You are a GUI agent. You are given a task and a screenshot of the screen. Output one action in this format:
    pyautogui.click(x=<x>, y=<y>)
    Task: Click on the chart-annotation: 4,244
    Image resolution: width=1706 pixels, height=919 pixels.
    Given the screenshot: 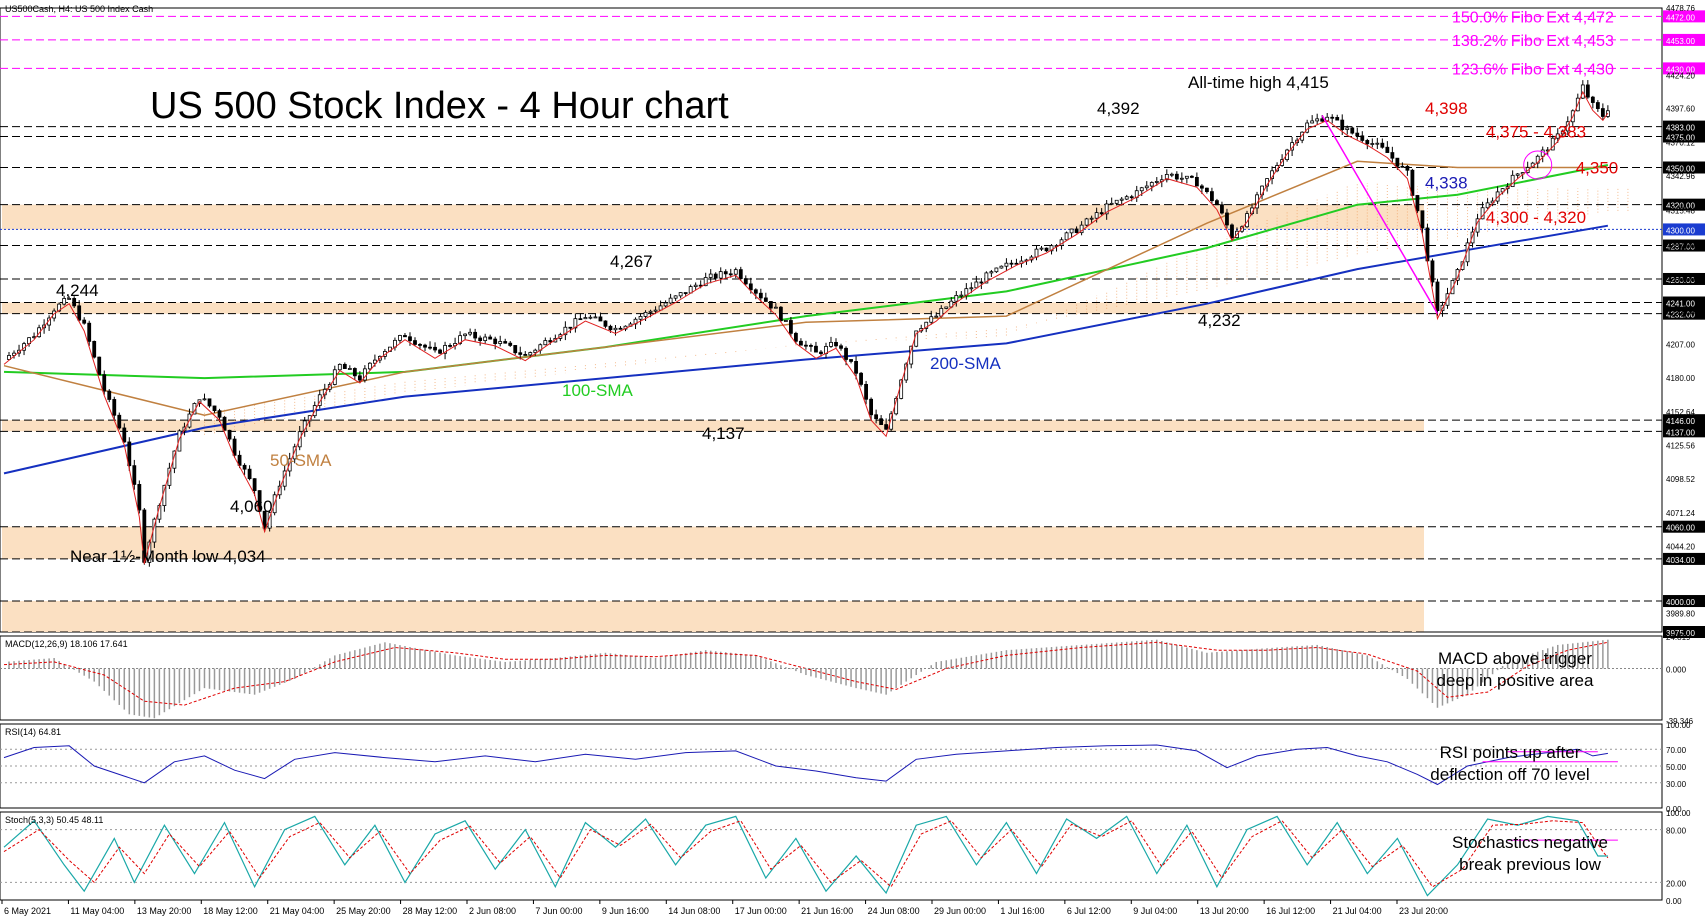 What is the action you would take?
    pyautogui.click(x=77, y=290)
    